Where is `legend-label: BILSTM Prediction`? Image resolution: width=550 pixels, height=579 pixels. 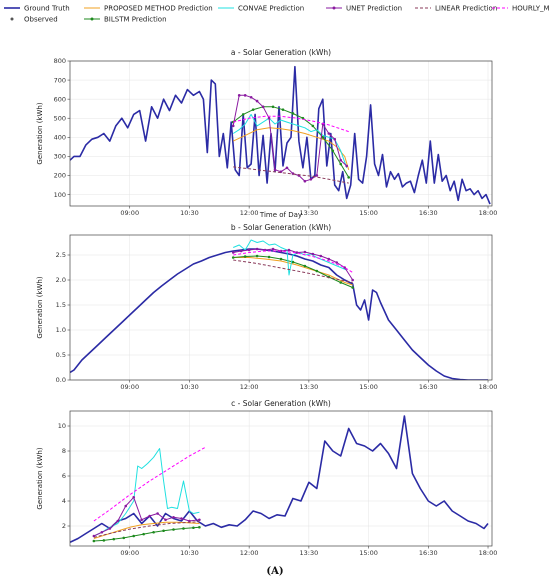 legend-label: BILSTM Prediction is located at coordinates (135, 20).